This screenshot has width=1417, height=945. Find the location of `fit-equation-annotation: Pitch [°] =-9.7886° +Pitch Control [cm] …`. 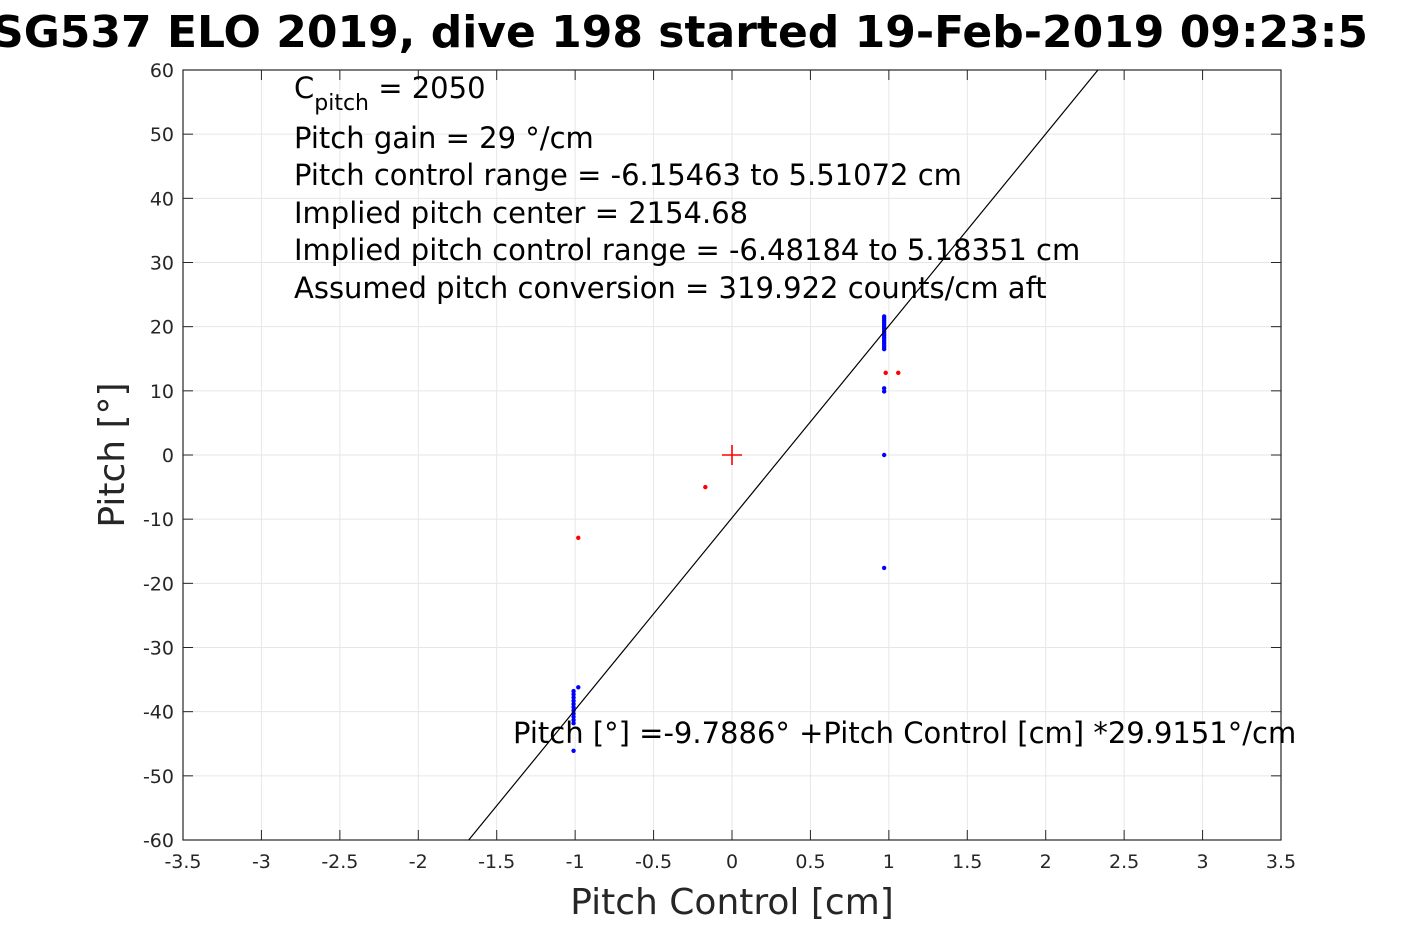

fit-equation-annotation: Pitch [°] =-9.7886° +Pitch Control [cm] … is located at coordinates (904, 733).